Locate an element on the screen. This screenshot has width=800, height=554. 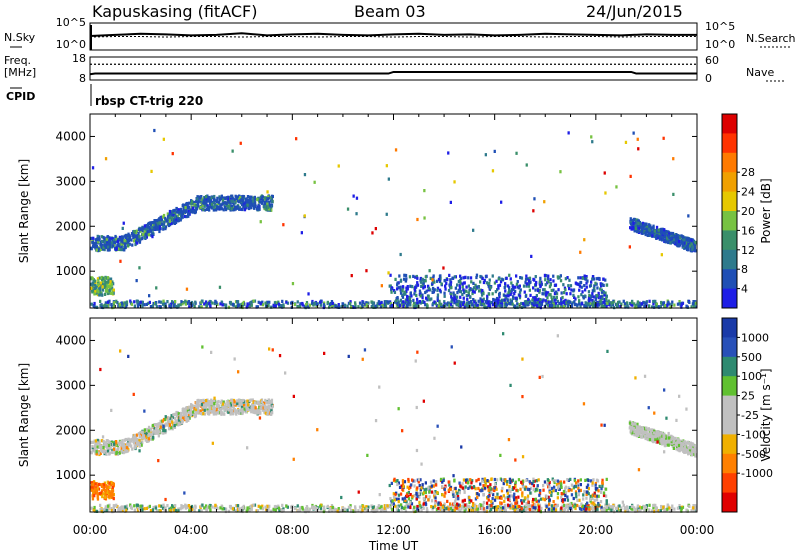
freq-panel-frame is located at coordinates (393, 68).